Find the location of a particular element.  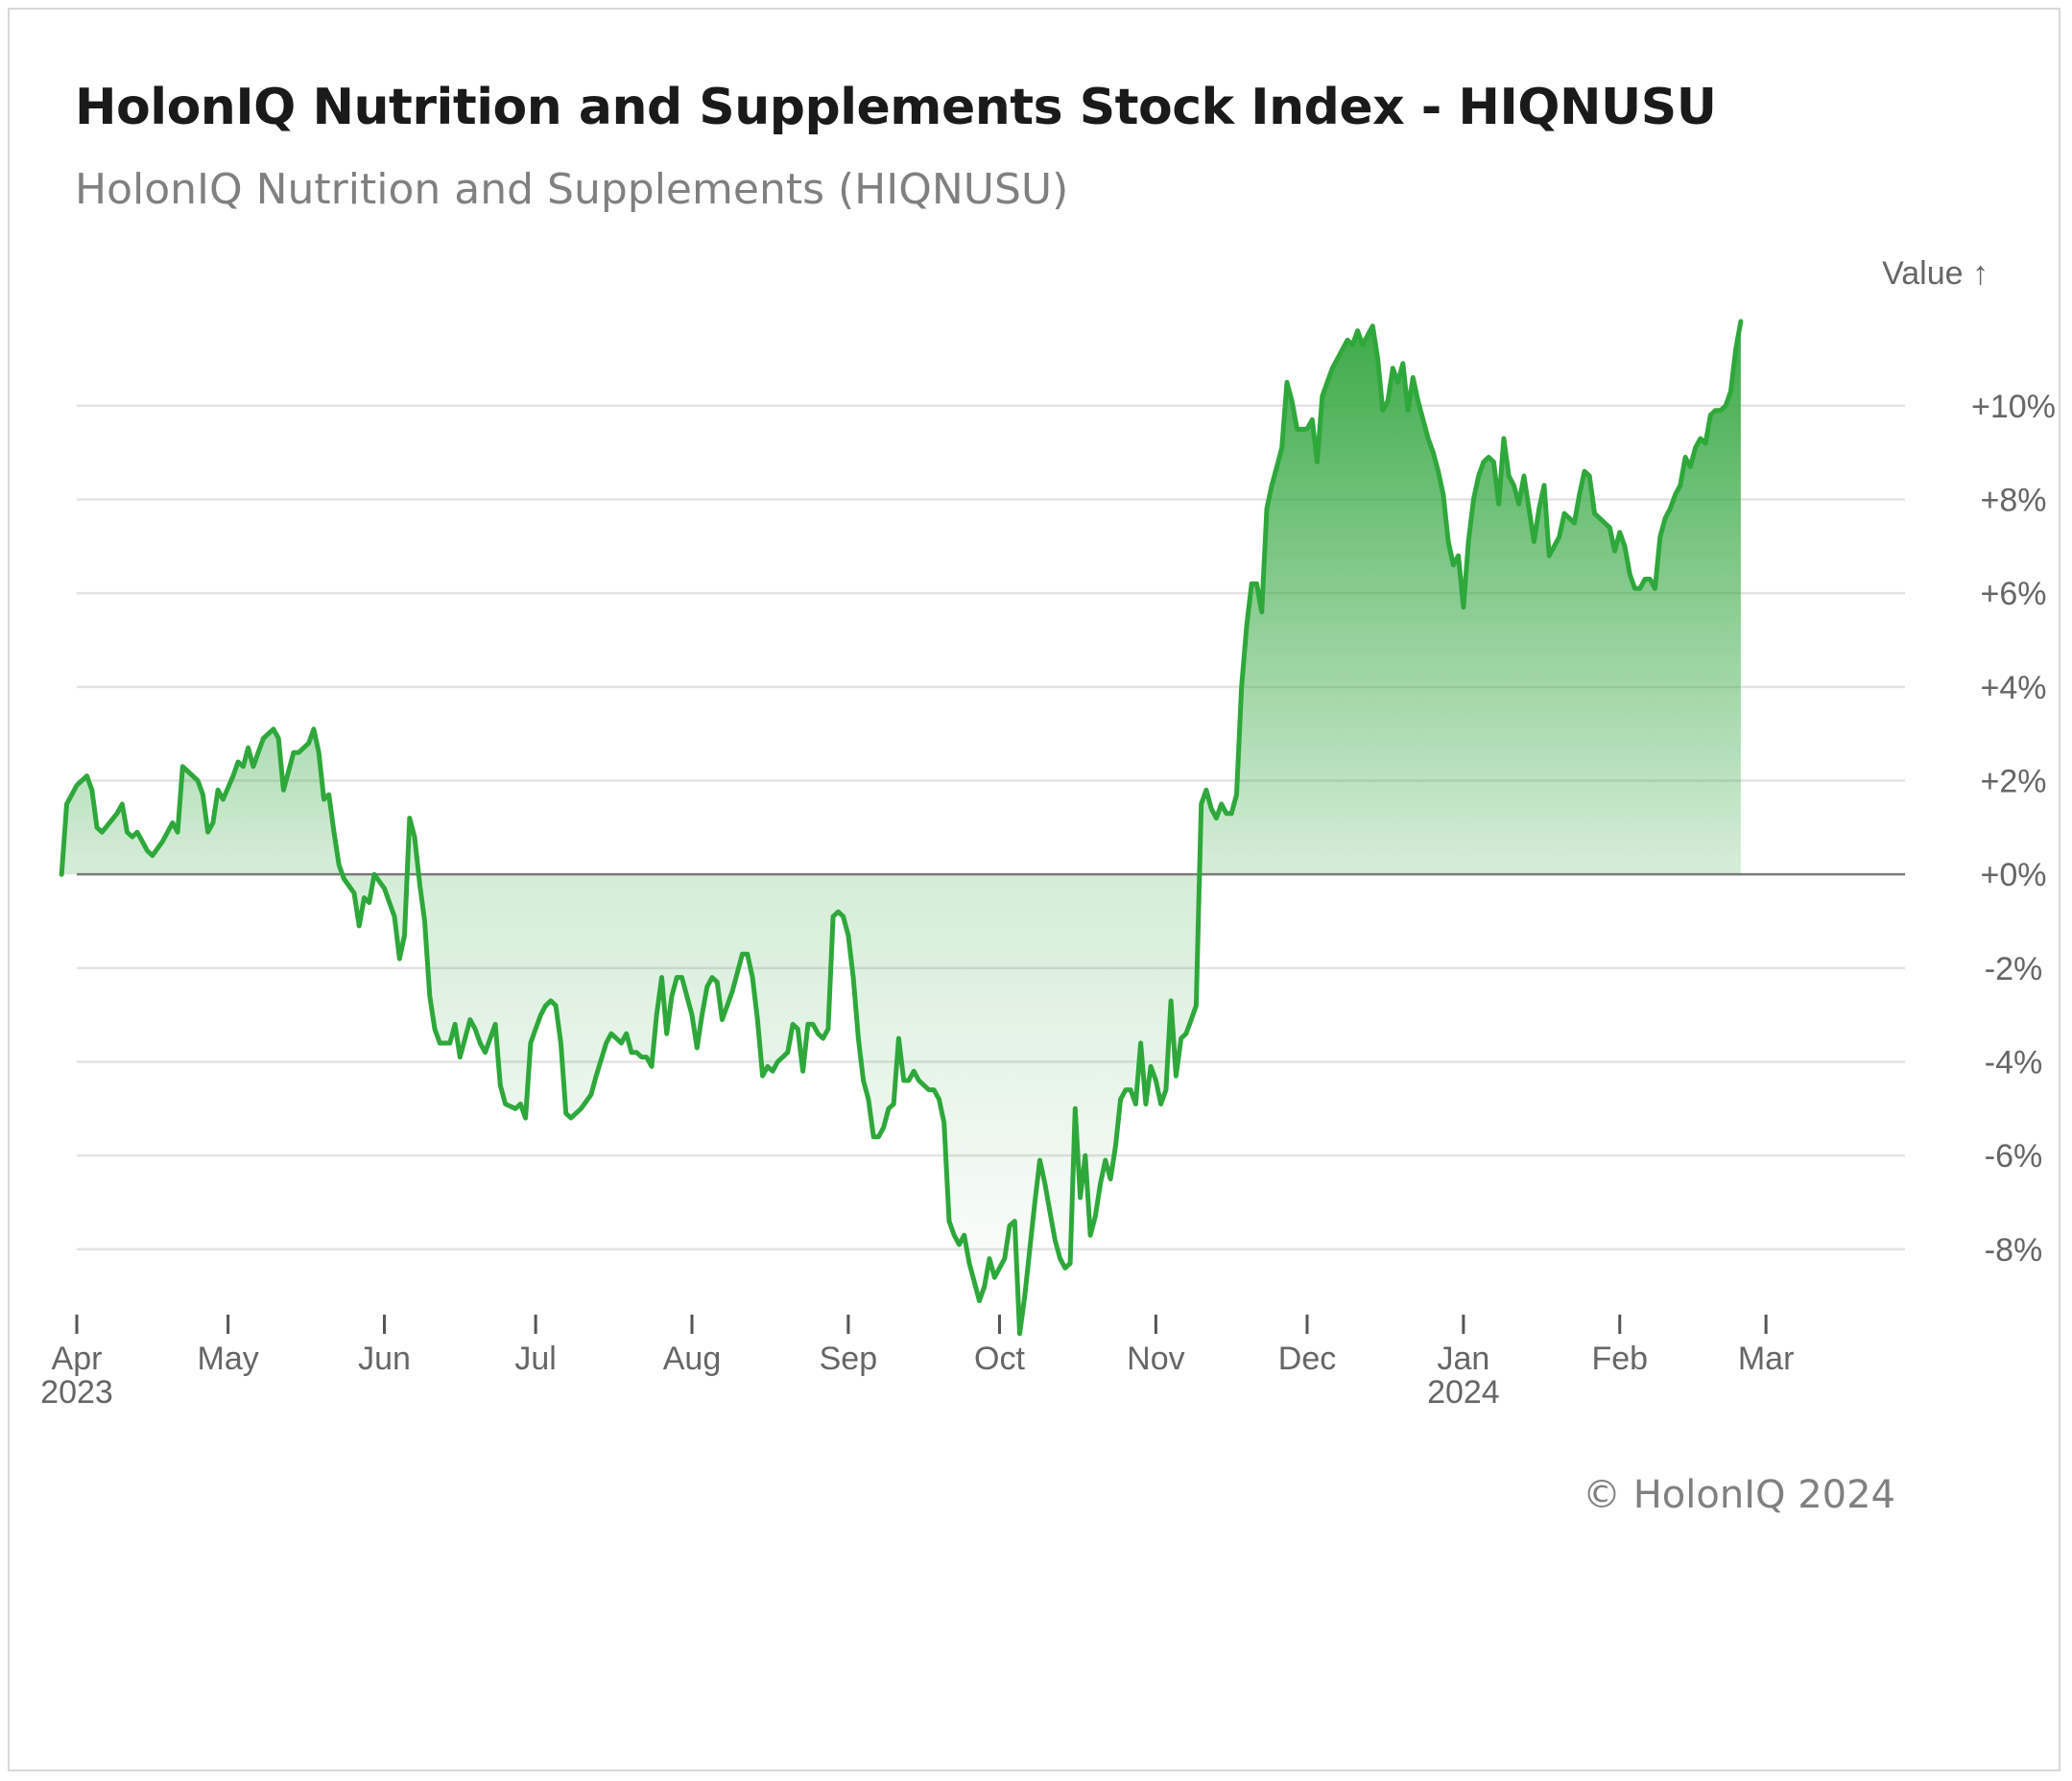

y-axis-label: Value ↑ is located at coordinates (1936, 273).